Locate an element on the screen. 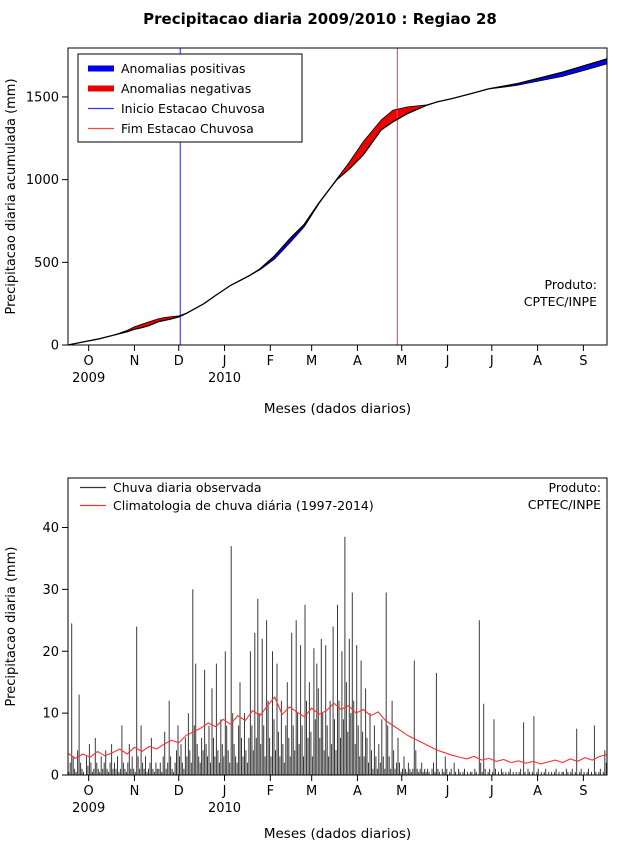 This screenshot has height=850, width=640. y-tick-label: 1500 is located at coordinates (42, 97).